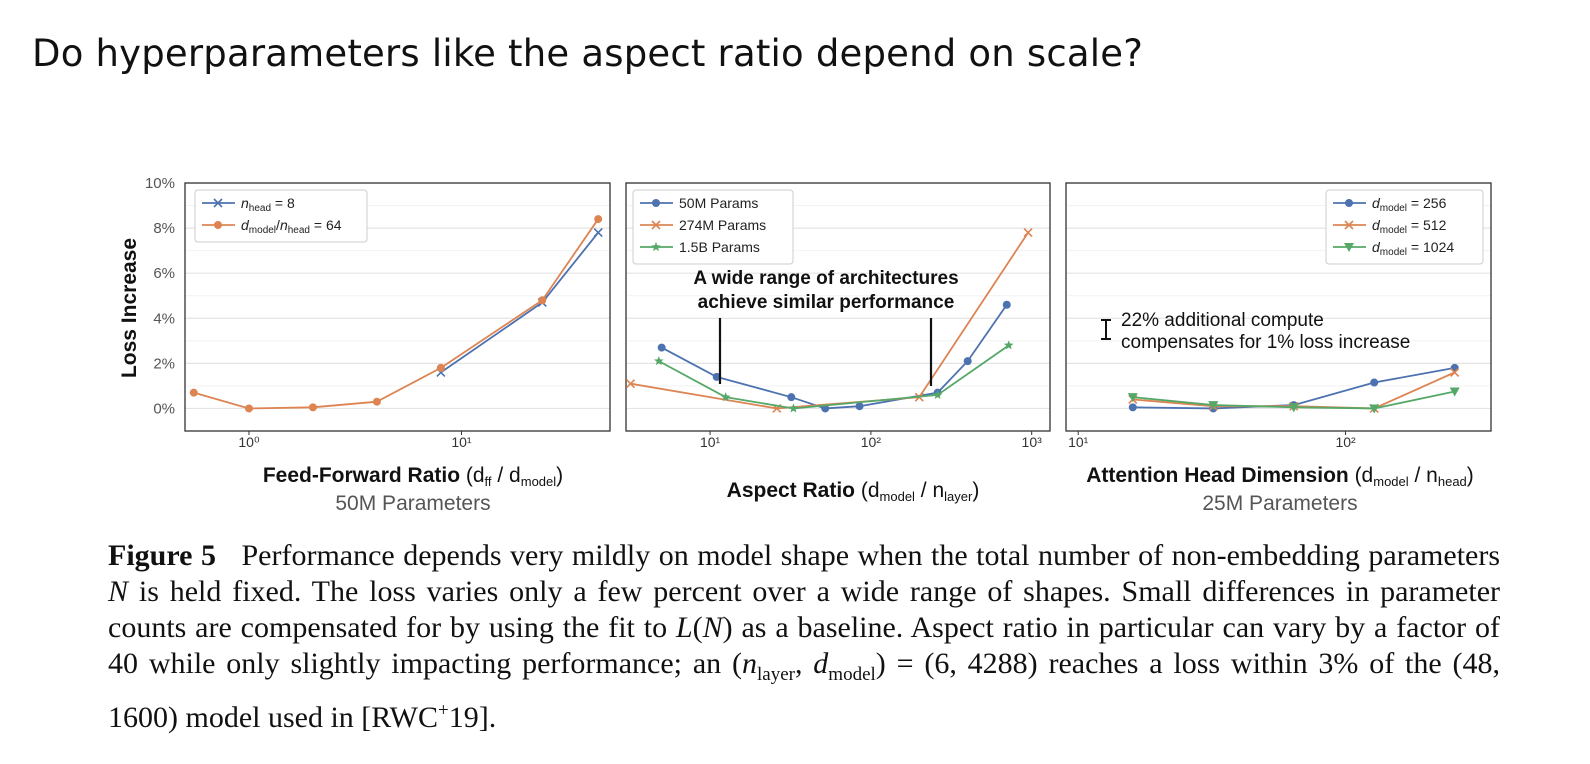 The image size is (1590, 764). I want to click on y-tick-label: 2%, so click(164, 363).